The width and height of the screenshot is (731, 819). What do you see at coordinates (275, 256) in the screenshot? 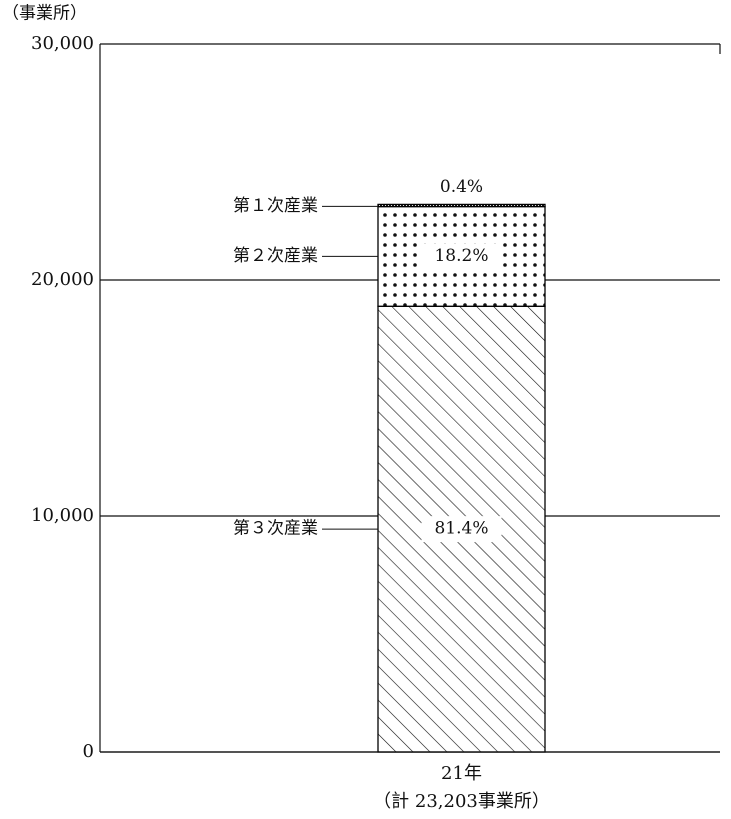
I see `series-label: 第２次産業` at bounding box center [275, 256].